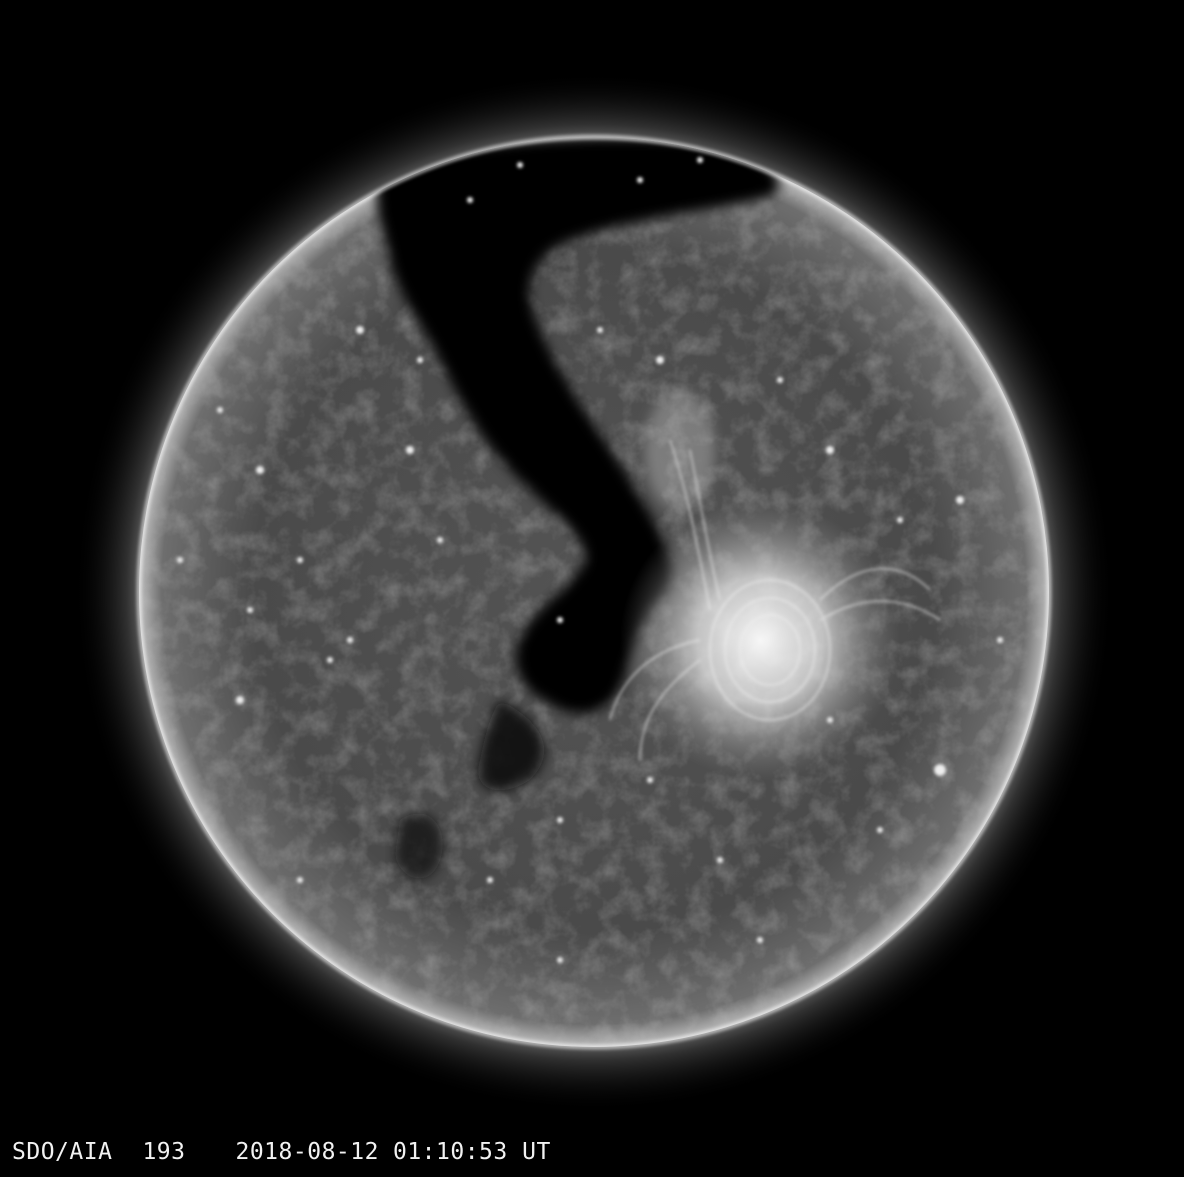  Describe the element at coordinates (536, 1152) in the screenshot. I see `caption-timezone: UT` at that location.